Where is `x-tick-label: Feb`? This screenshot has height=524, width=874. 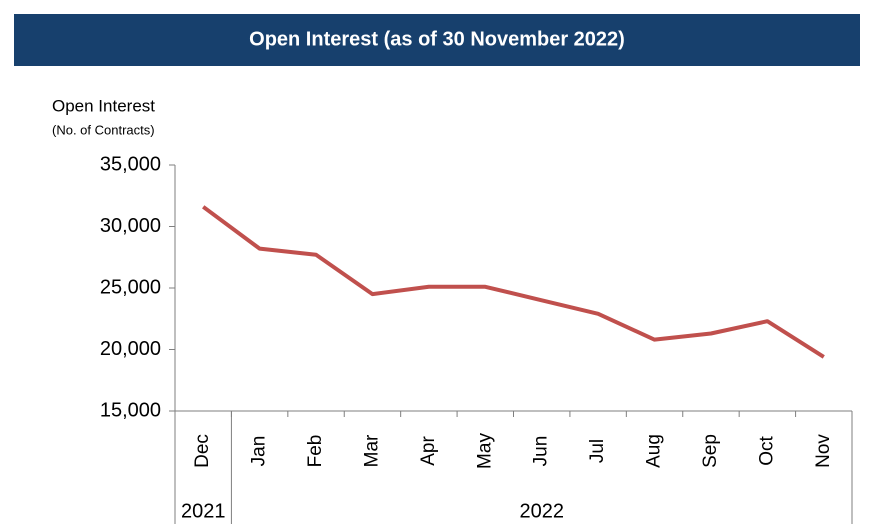
x-tick-label: Feb is located at coordinates (315, 451).